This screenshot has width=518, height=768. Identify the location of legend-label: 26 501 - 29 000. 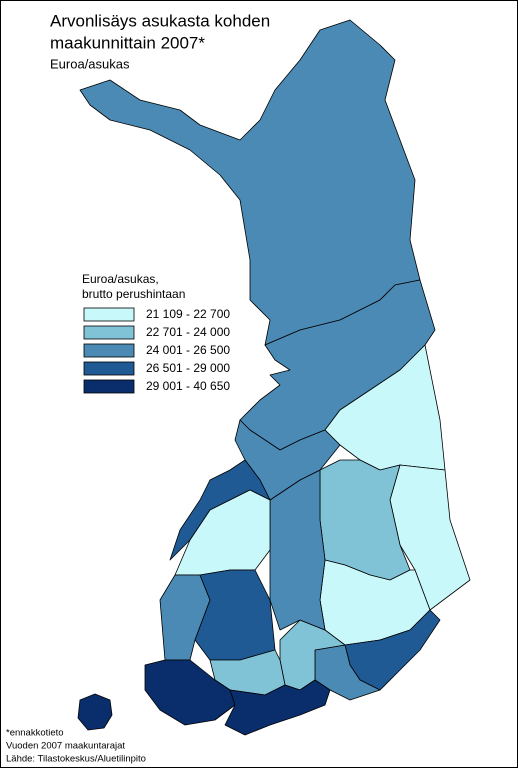
(188, 368).